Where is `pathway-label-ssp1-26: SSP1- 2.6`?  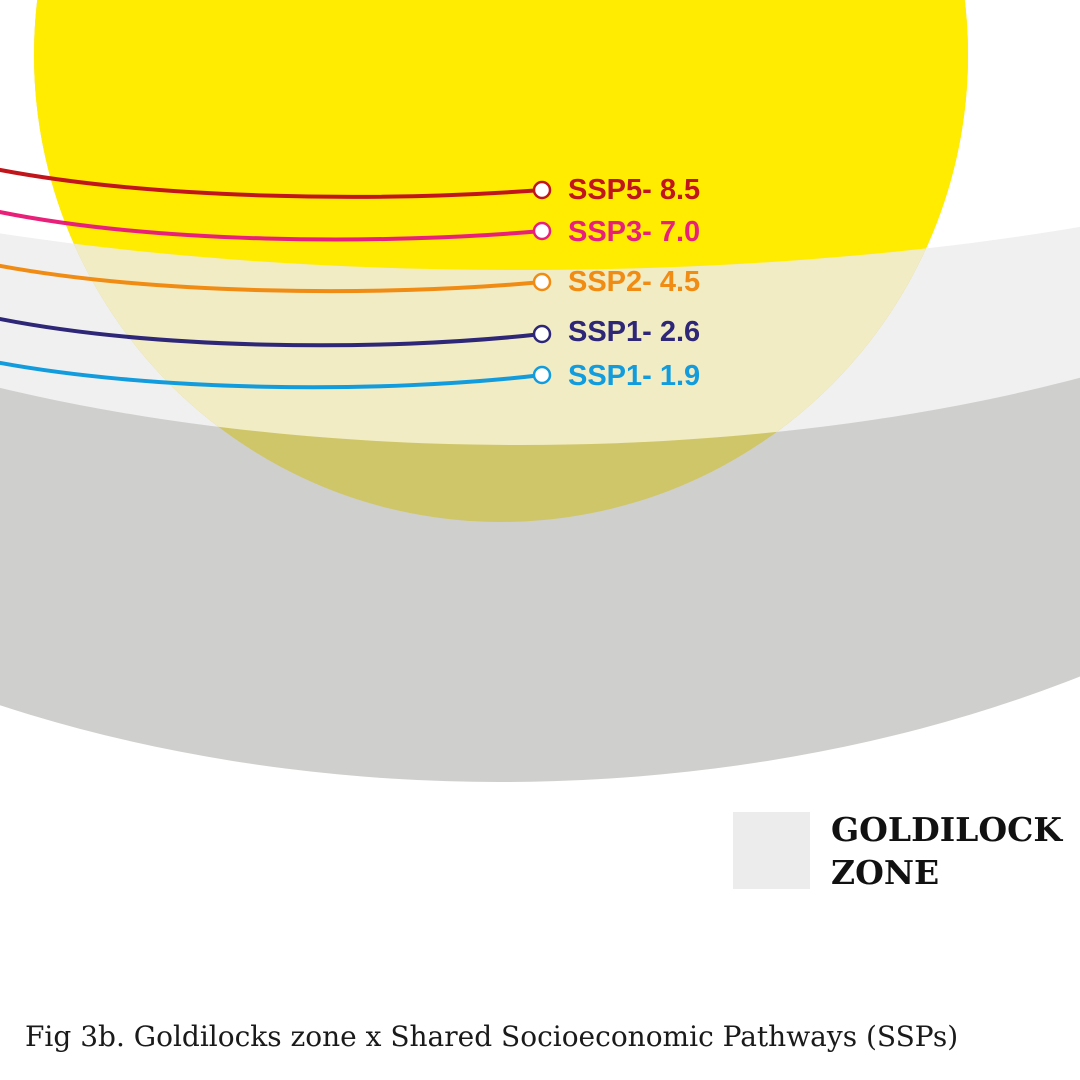 pathway-label-ssp1-26: SSP1- 2.6 is located at coordinates (634, 332).